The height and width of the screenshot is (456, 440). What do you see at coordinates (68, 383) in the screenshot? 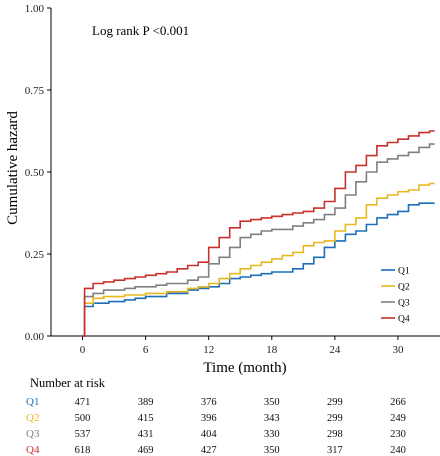
I see `risk-table-title: Number at risk` at bounding box center [68, 383].